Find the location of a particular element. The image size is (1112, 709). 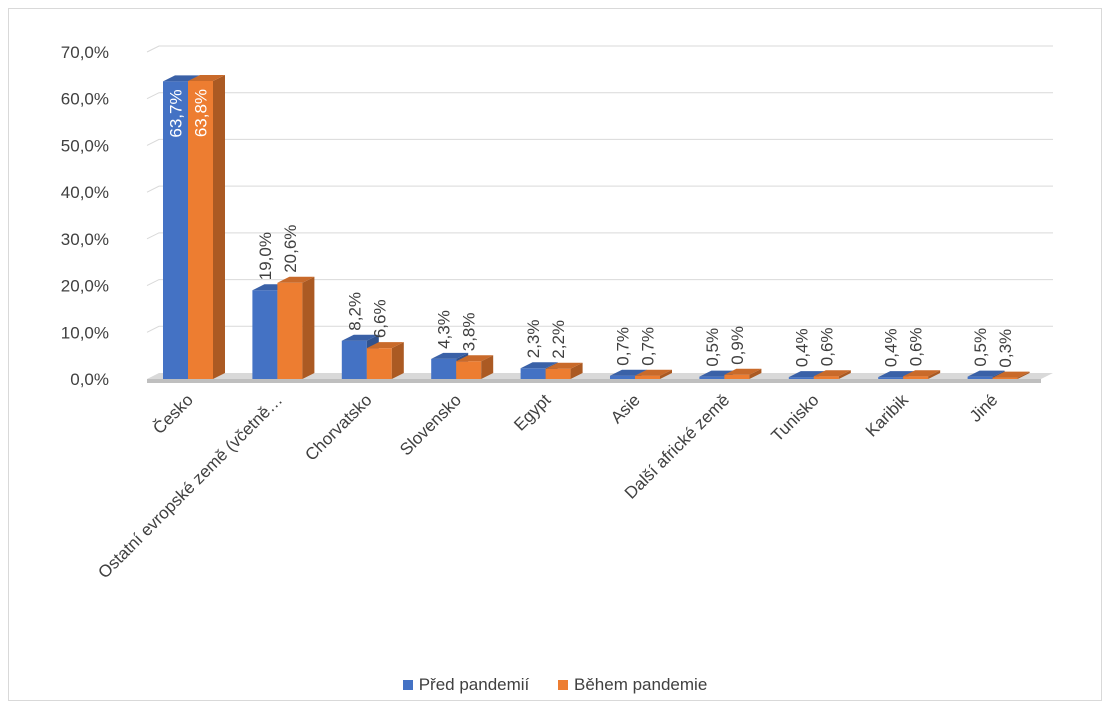

y-tick-label: 30,0% is located at coordinates (85, 239).